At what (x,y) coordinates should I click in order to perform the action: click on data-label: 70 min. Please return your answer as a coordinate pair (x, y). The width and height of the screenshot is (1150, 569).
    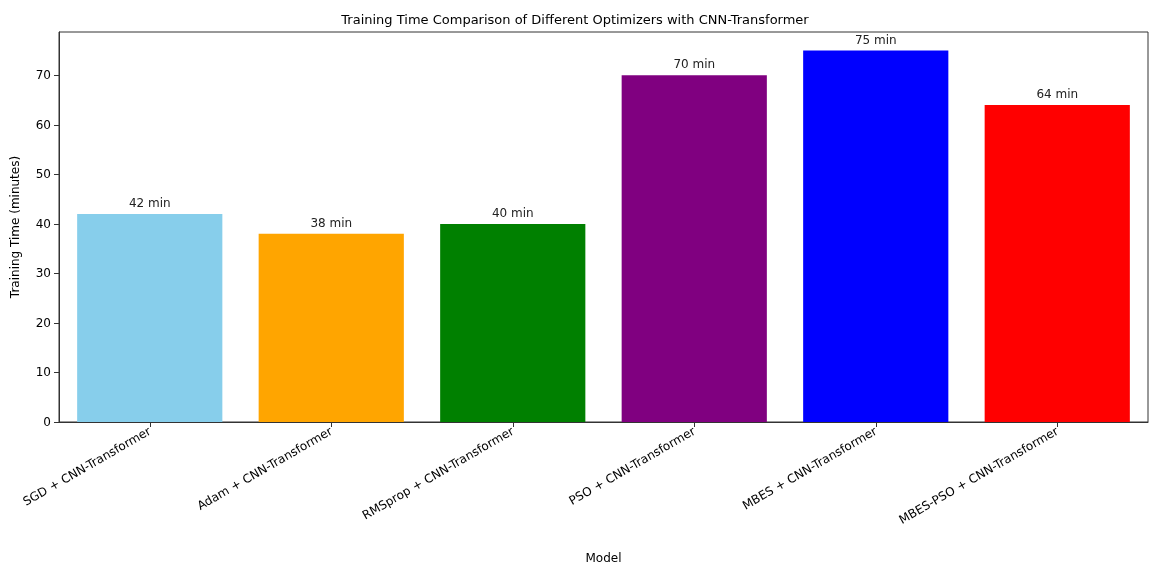
    Looking at the image, I should click on (694, 64).